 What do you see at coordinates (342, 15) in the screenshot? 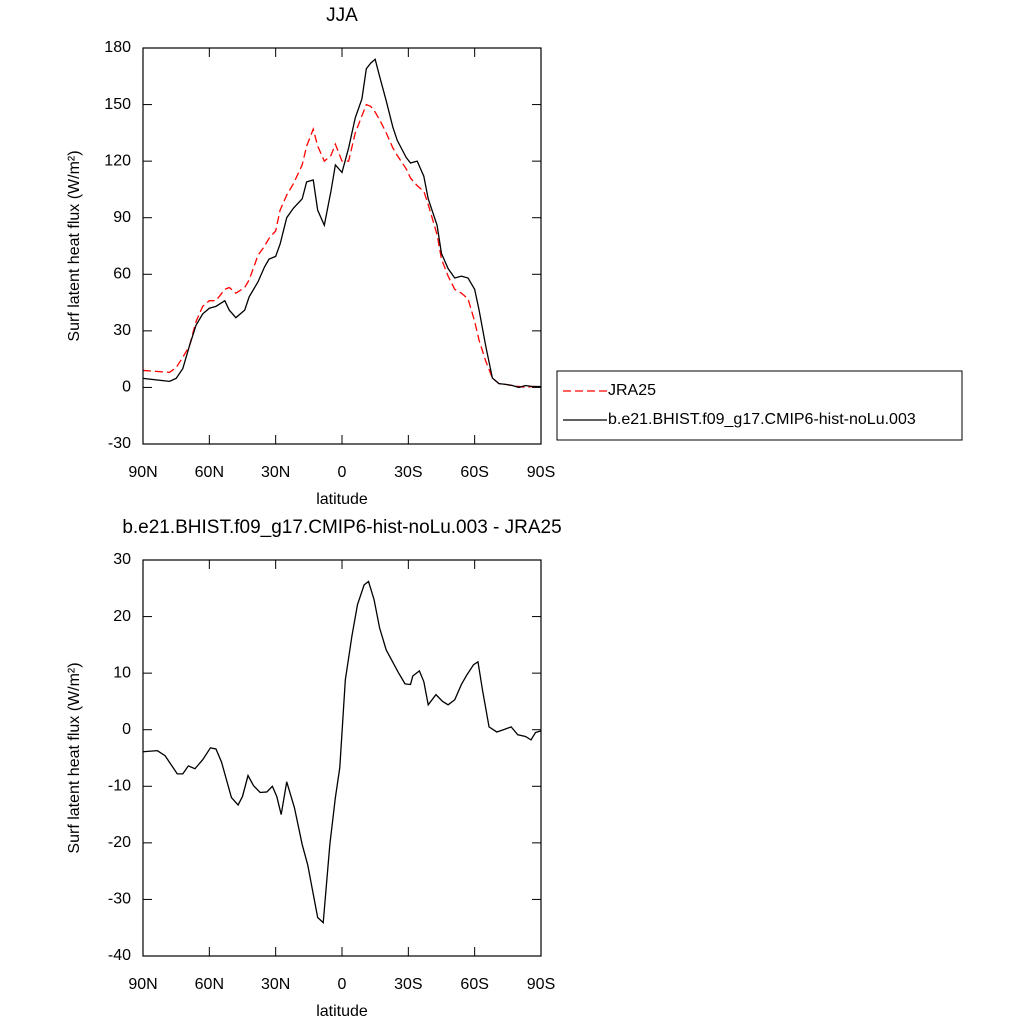
I see `chart-title: JJA` at bounding box center [342, 15].